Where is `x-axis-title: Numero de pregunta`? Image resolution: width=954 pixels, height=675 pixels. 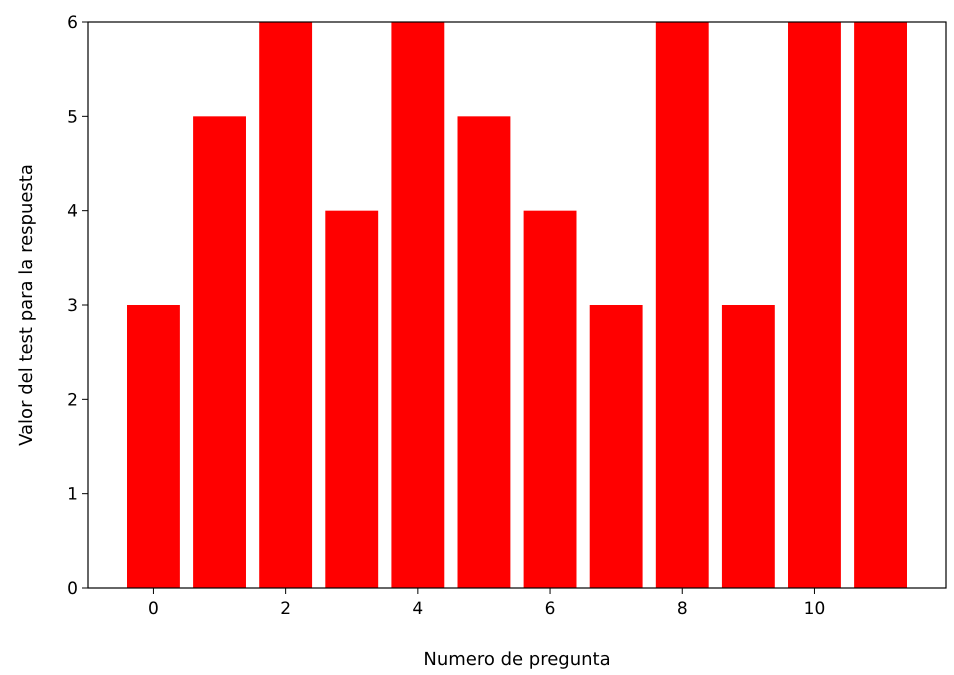 x-axis-title: Numero de pregunta is located at coordinates (517, 659).